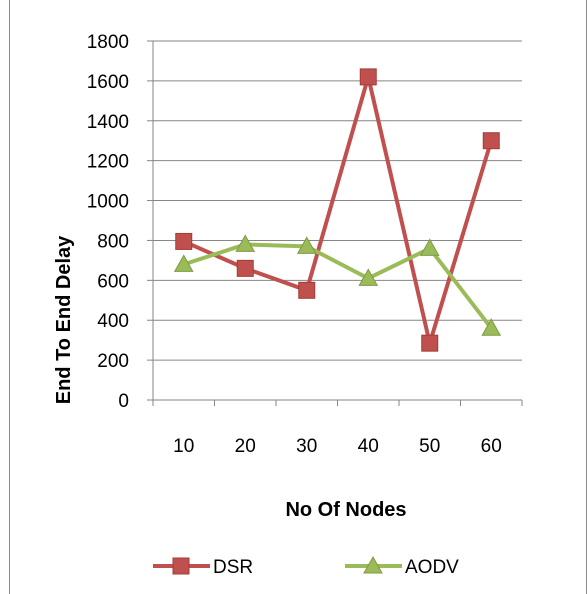  What do you see at coordinates (183, 446) in the screenshot?
I see `x-tick-label: 10` at bounding box center [183, 446].